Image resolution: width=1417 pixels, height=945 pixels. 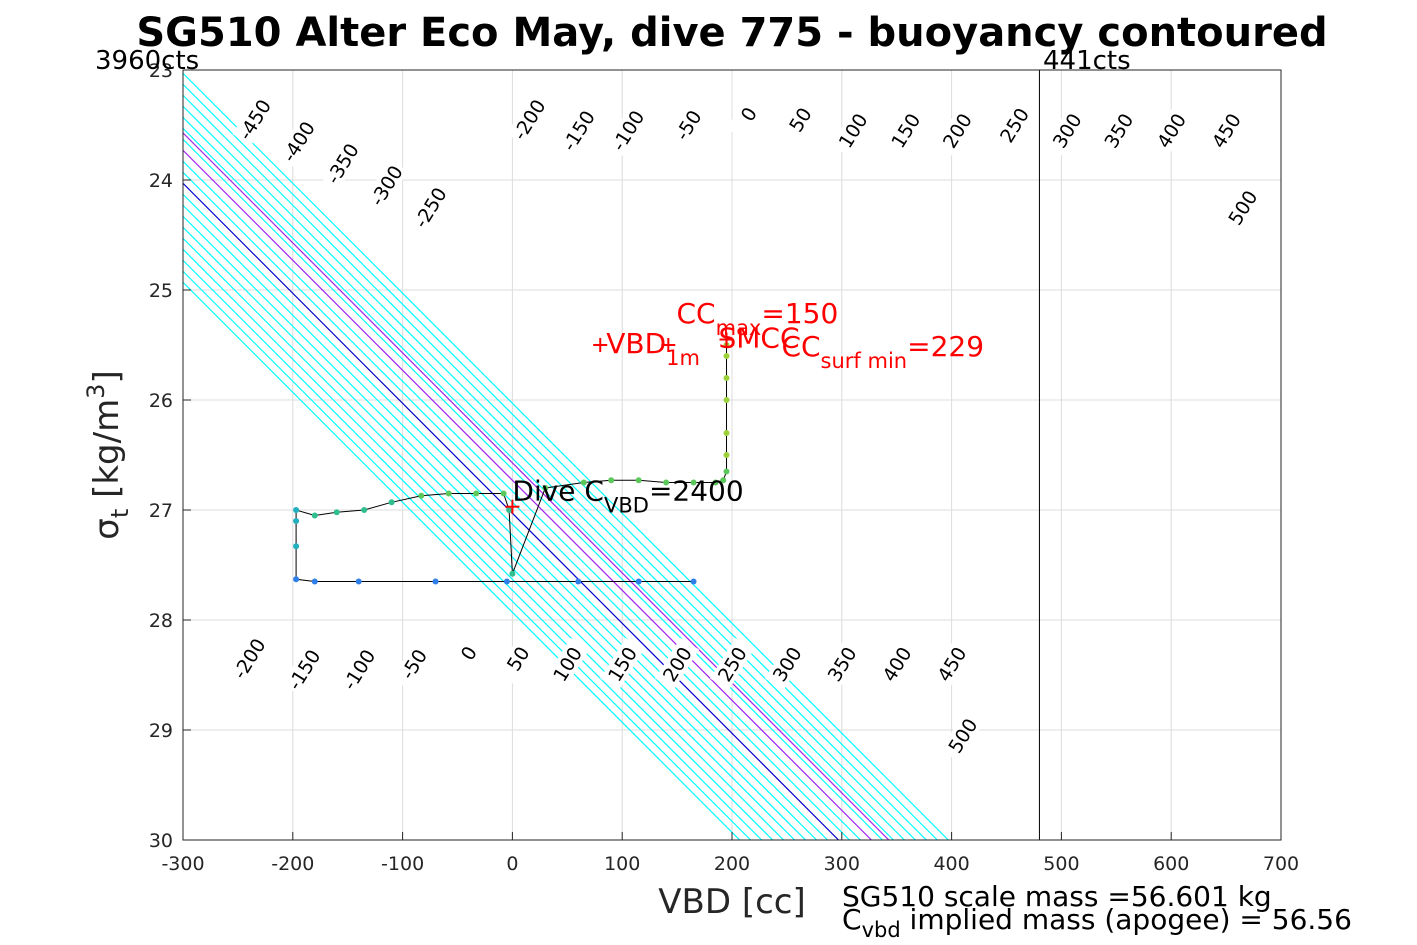 I want to click on trajectory-line, so click(x=511, y=463).